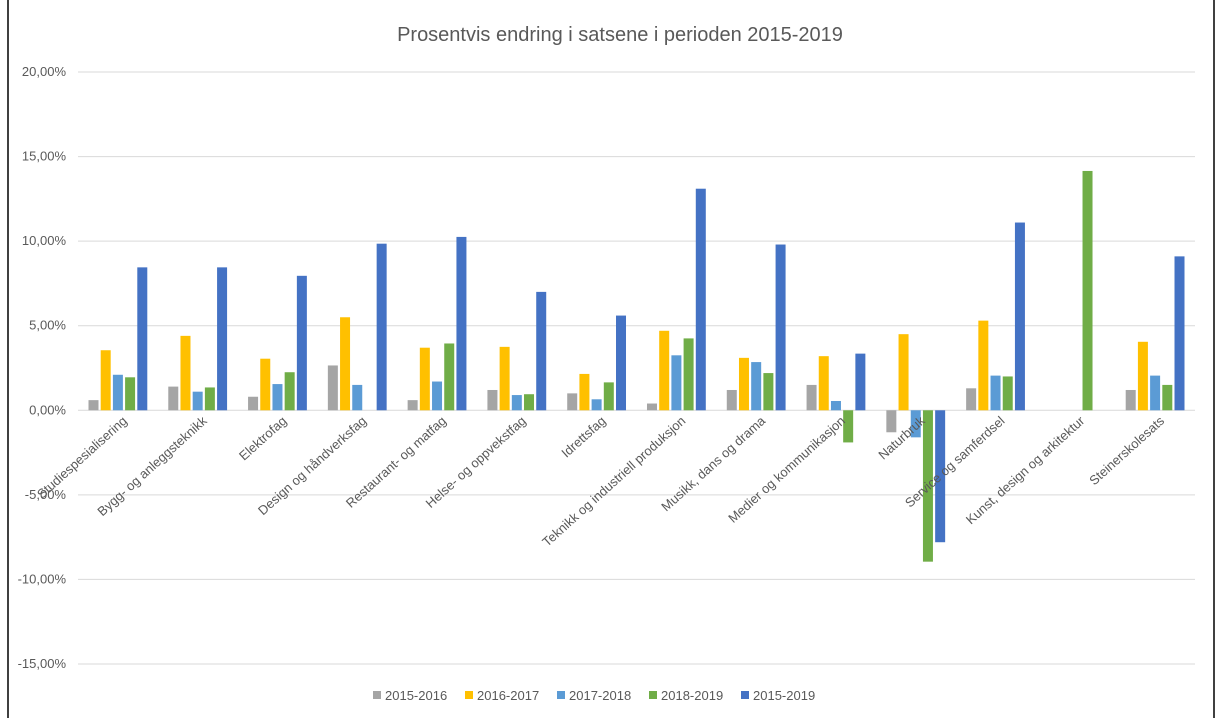 The image size is (1215, 718). What do you see at coordinates (508, 695) in the screenshot?
I see `legend-label: 2016-2017` at bounding box center [508, 695].